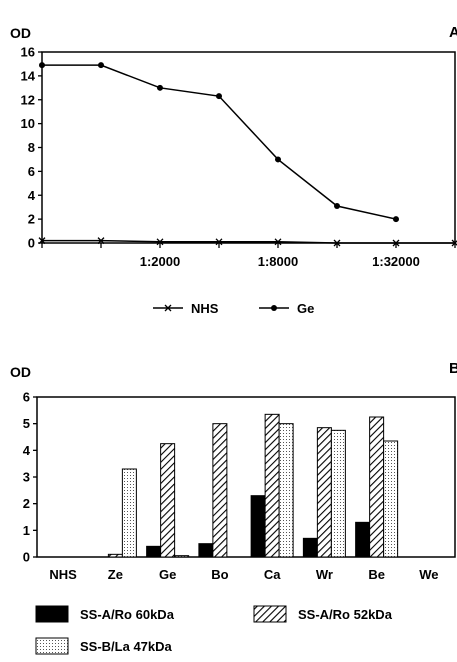  I want to click on legend-item-dotted: SS-B/La 47kDa, so click(104, 646).